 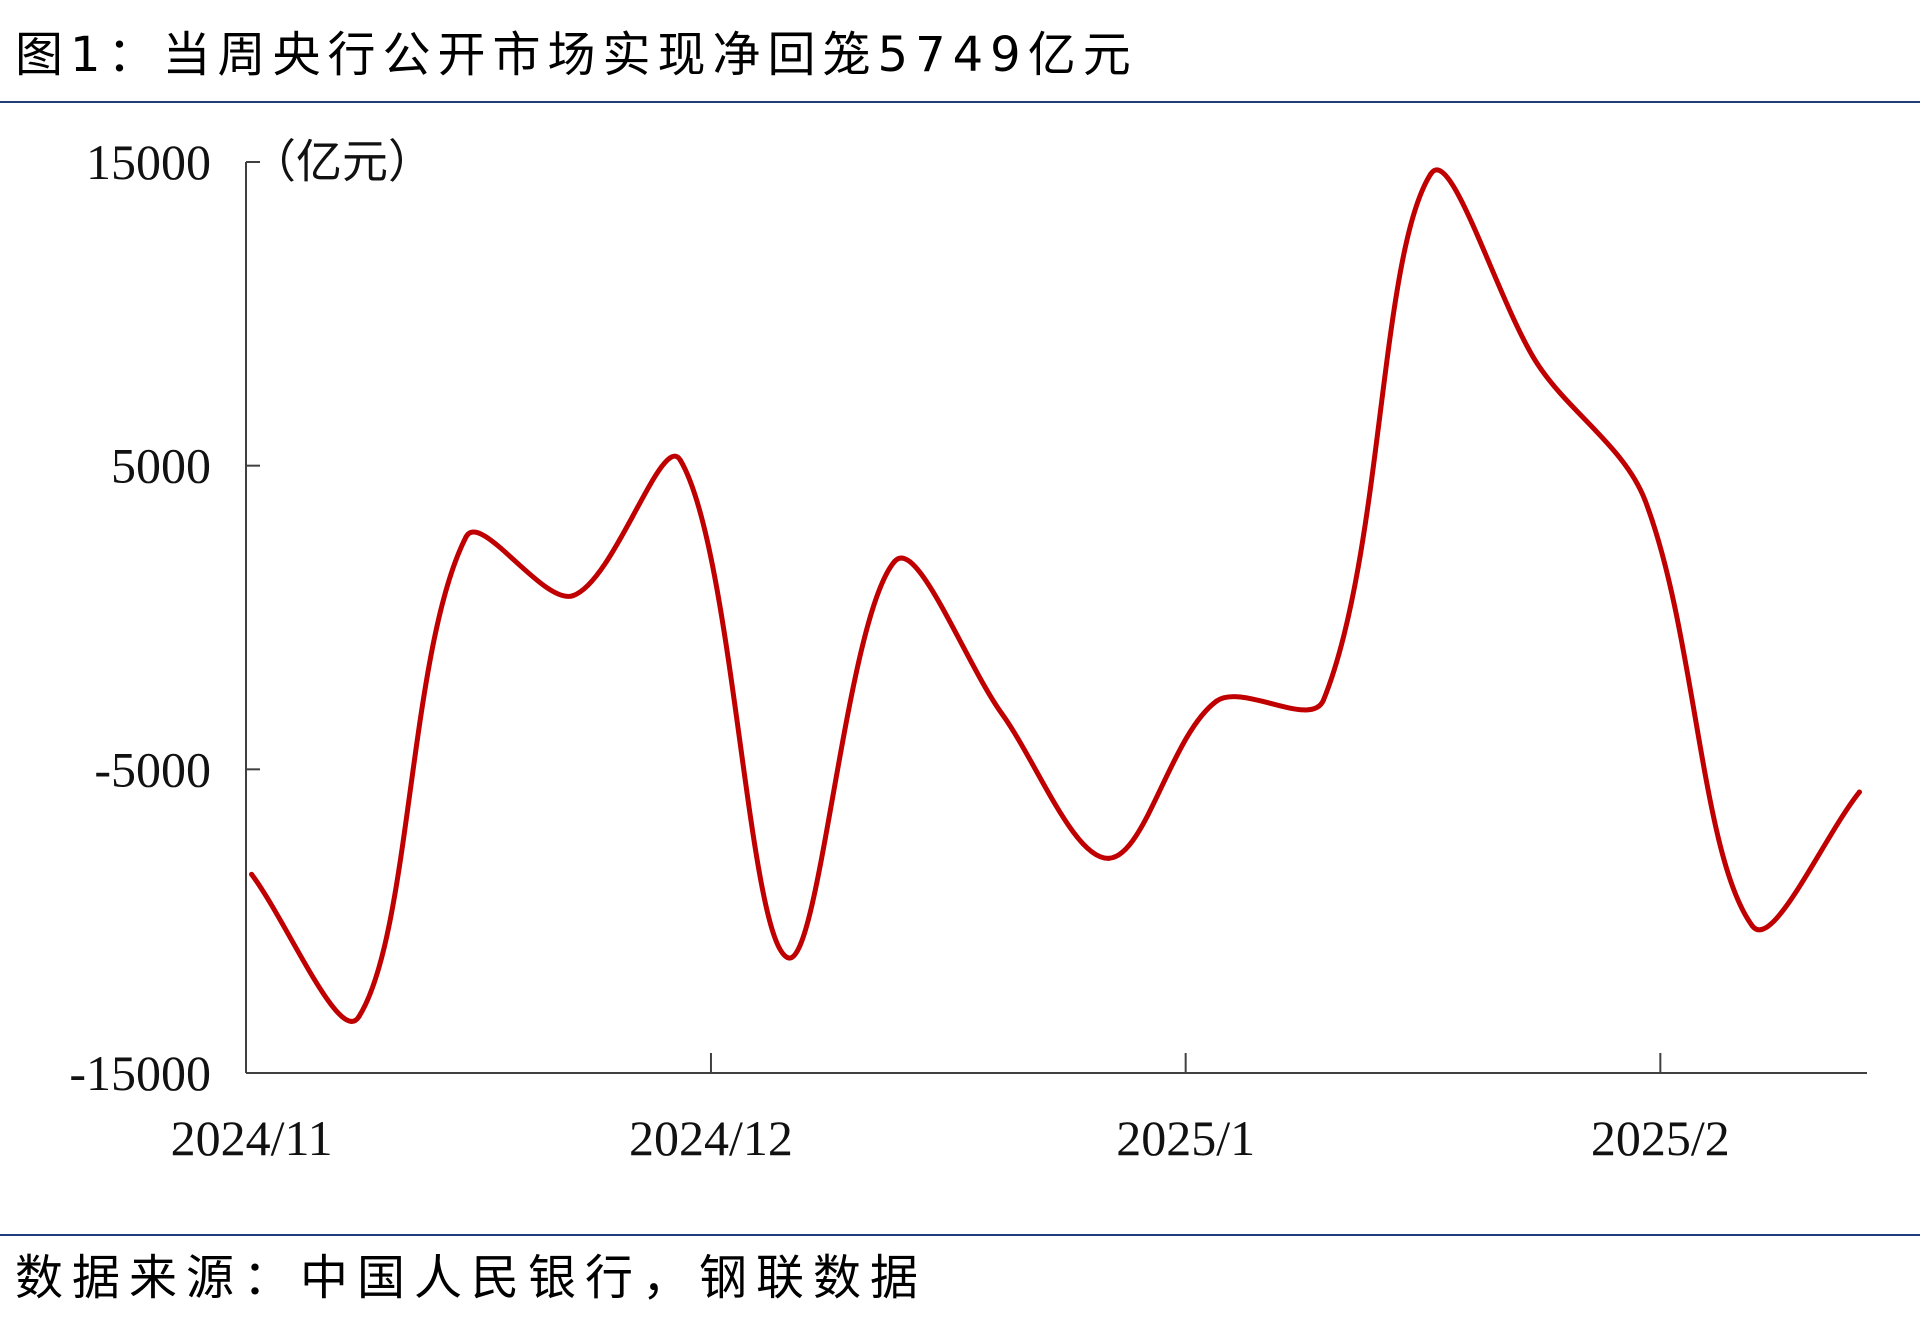 What do you see at coordinates (471, 1278) in the screenshot?
I see `source-note: 数据来源：中国人民银行，钢联数据` at bounding box center [471, 1278].